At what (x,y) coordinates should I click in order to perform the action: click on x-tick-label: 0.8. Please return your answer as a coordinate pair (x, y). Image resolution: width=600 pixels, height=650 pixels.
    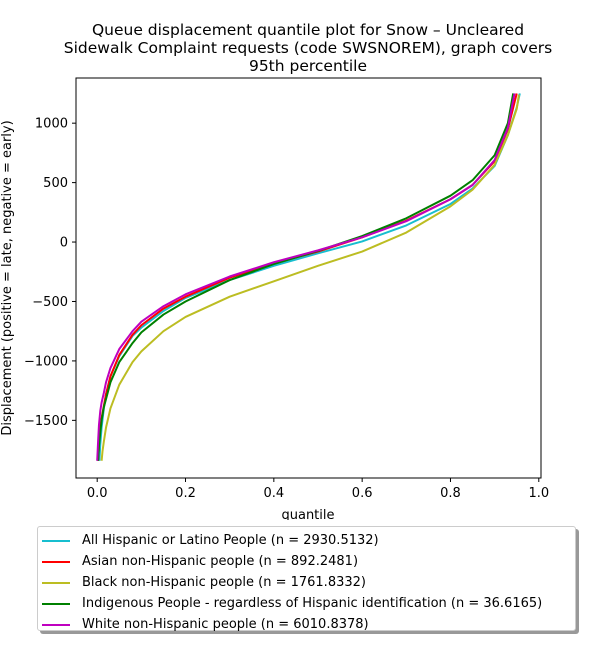
    Looking at the image, I should click on (450, 493).